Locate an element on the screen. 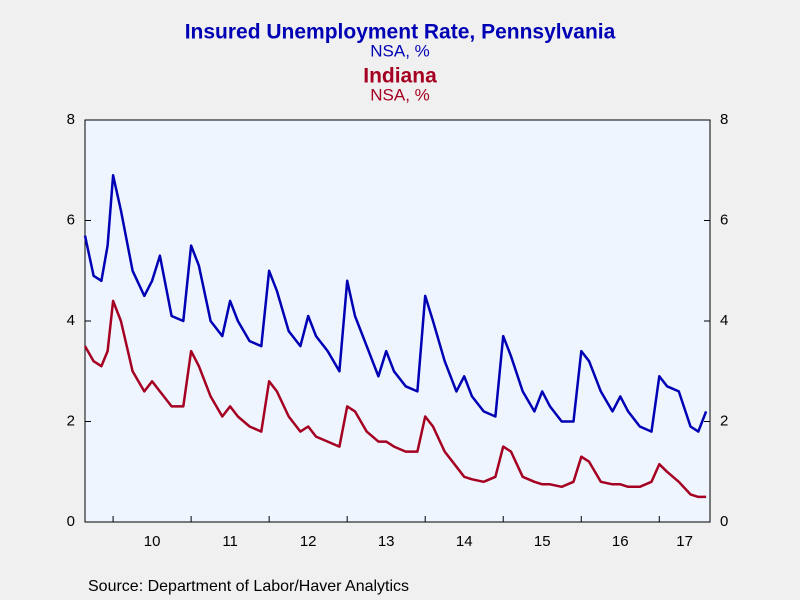 The width and height of the screenshot is (800, 600). y-tick-label: 2 is located at coordinates (71, 420).